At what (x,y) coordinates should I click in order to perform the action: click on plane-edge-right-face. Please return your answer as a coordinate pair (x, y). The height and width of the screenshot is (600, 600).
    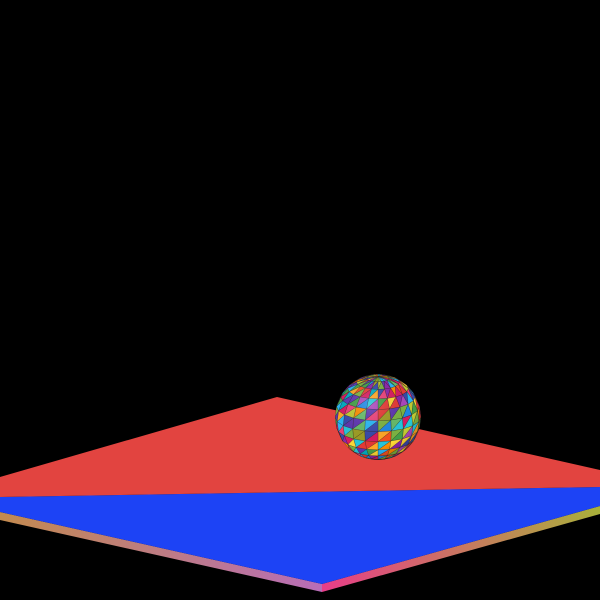
    Looking at the image, I should click on (461, 549).